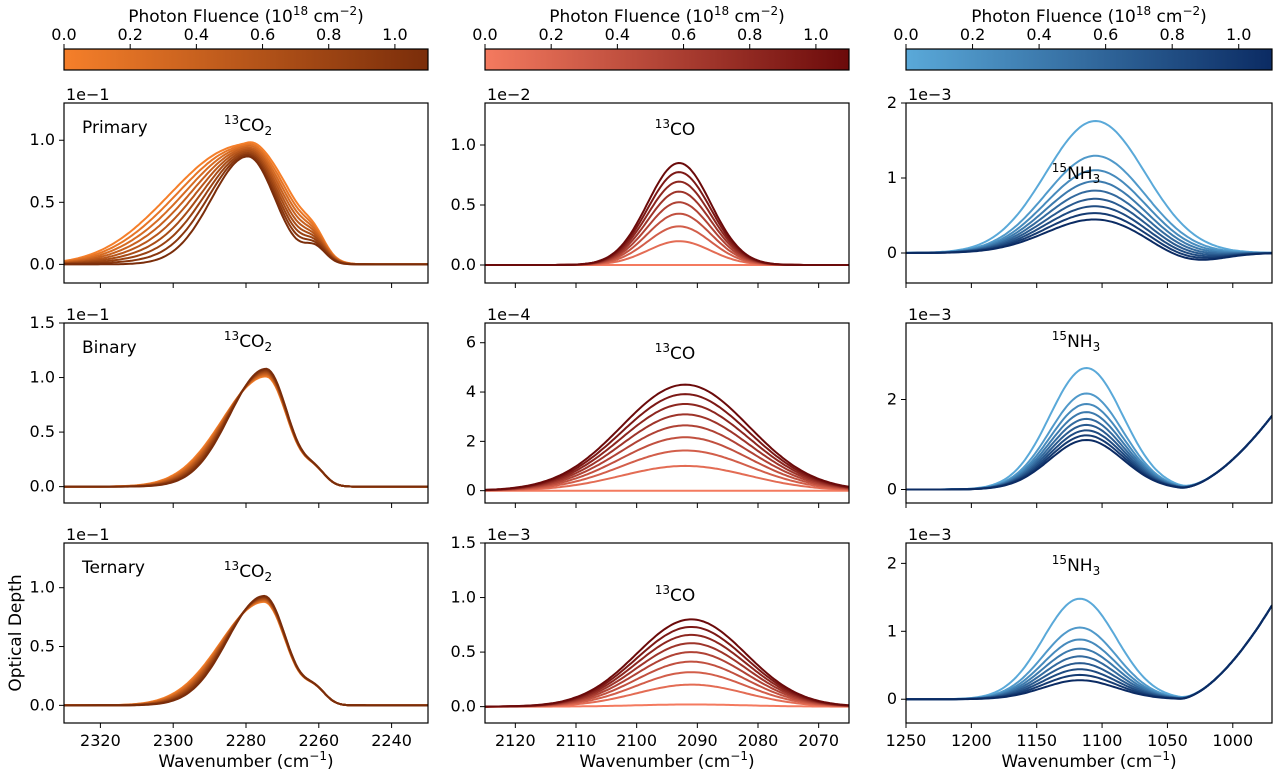 This screenshot has width=1280, height=780. What do you see at coordinates (173, 740) in the screenshot?
I see `x-tick-label: 2300` at bounding box center [173, 740].